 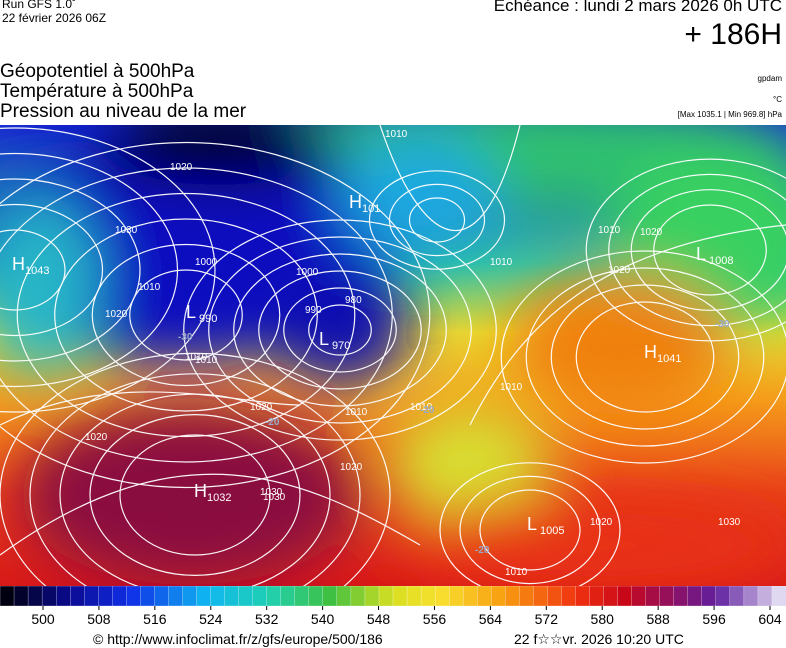 What do you see at coordinates (435, 619) in the screenshot?
I see `colorbar-label: 556` at bounding box center [435, 619].